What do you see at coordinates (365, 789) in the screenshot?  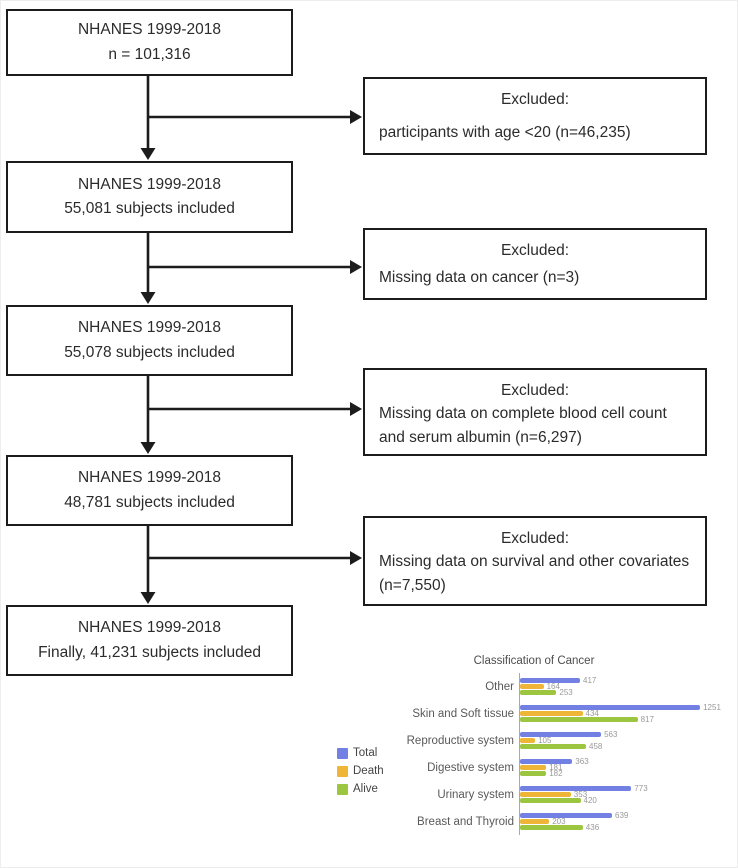 I see `legend-label: Alive` at bounding box center [365, 789].